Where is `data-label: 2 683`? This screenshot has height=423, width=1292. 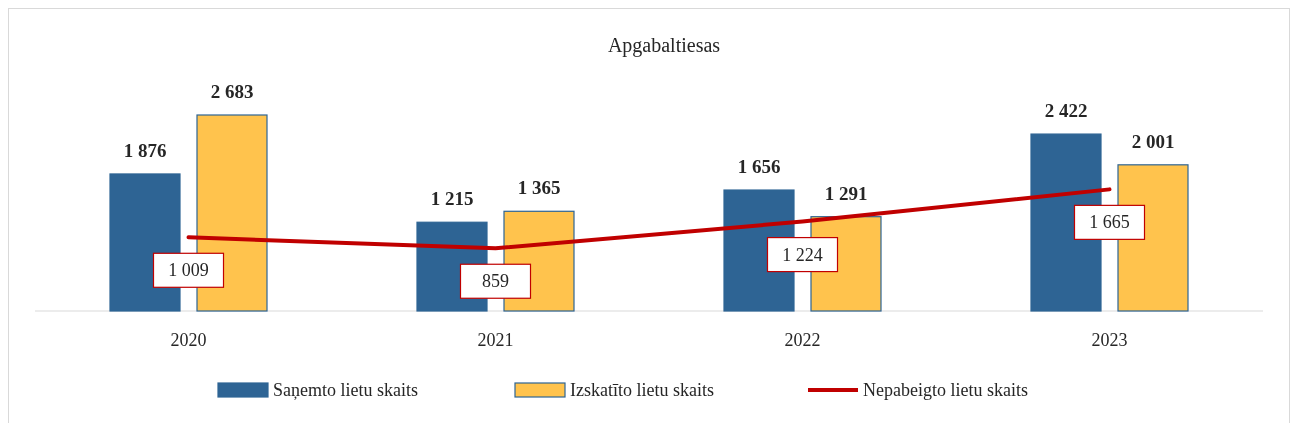
data-label: 2 683 is located at coordinates (232, 91).